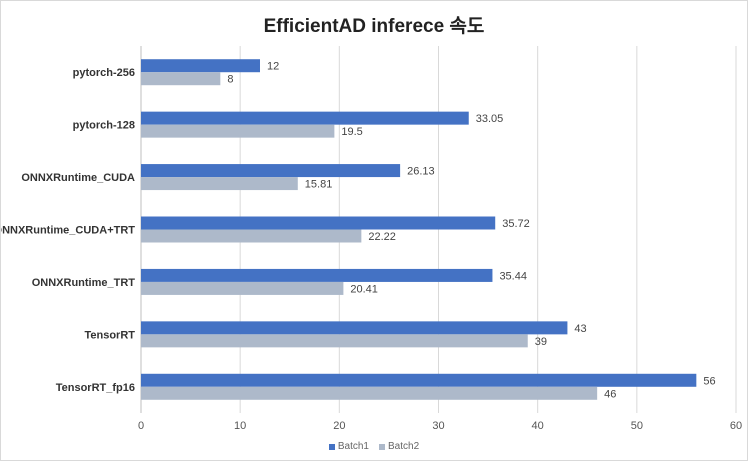  I want to click on data-label-batch2: 19.5, so click(351, 132).